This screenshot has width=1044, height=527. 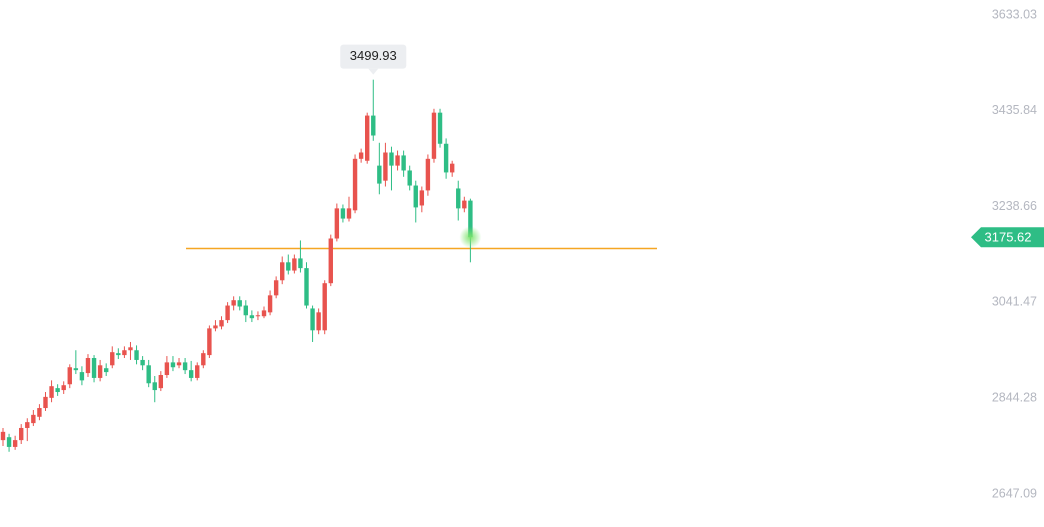 I want to click on y-tick-label: 3633.03, so click(x=1014, y=14).